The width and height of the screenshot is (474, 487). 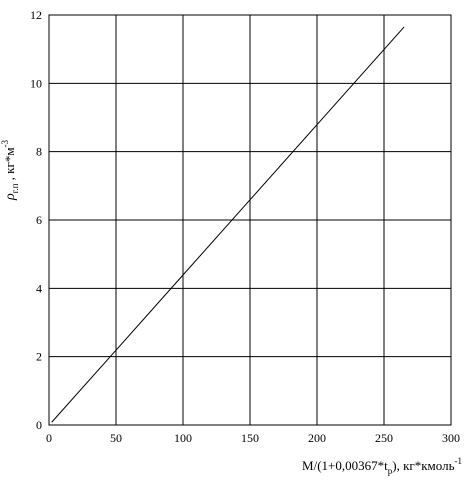 I want to click on x-tick-labels: 0 50 100 150 200 250 300, so click(x=253, y=438).